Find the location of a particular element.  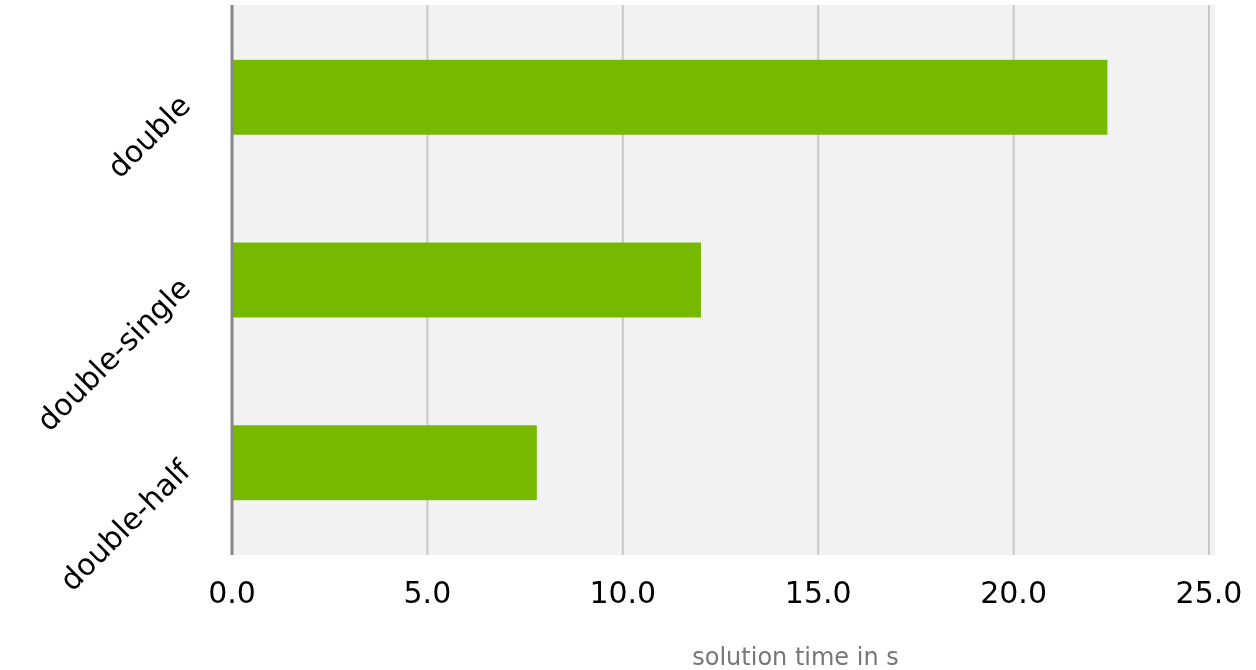

x-tick-label: 20.0 is located at coordinates (1013, 592).